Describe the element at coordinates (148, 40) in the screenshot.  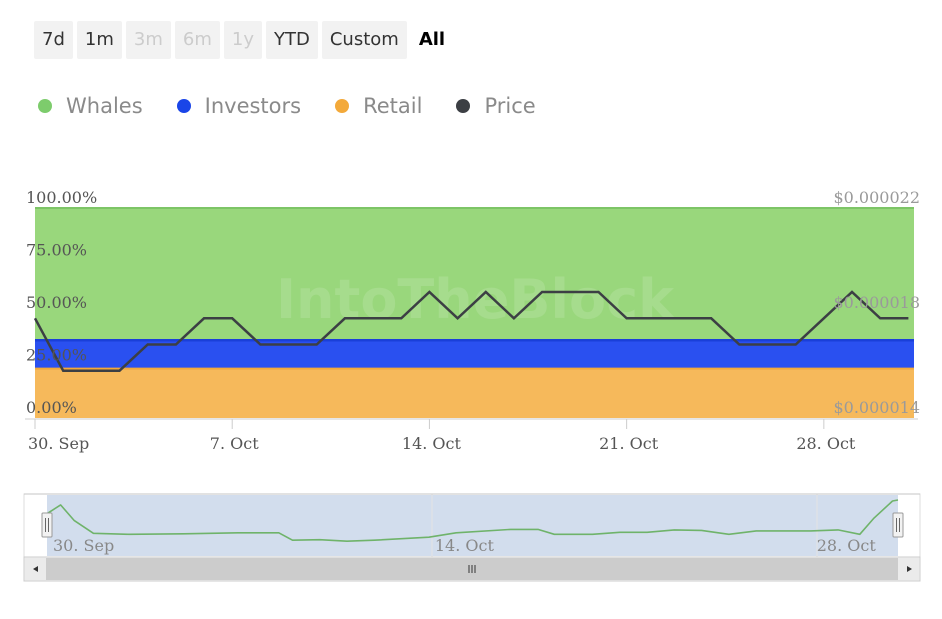
I see `range-button-3m: 3m` at that location.